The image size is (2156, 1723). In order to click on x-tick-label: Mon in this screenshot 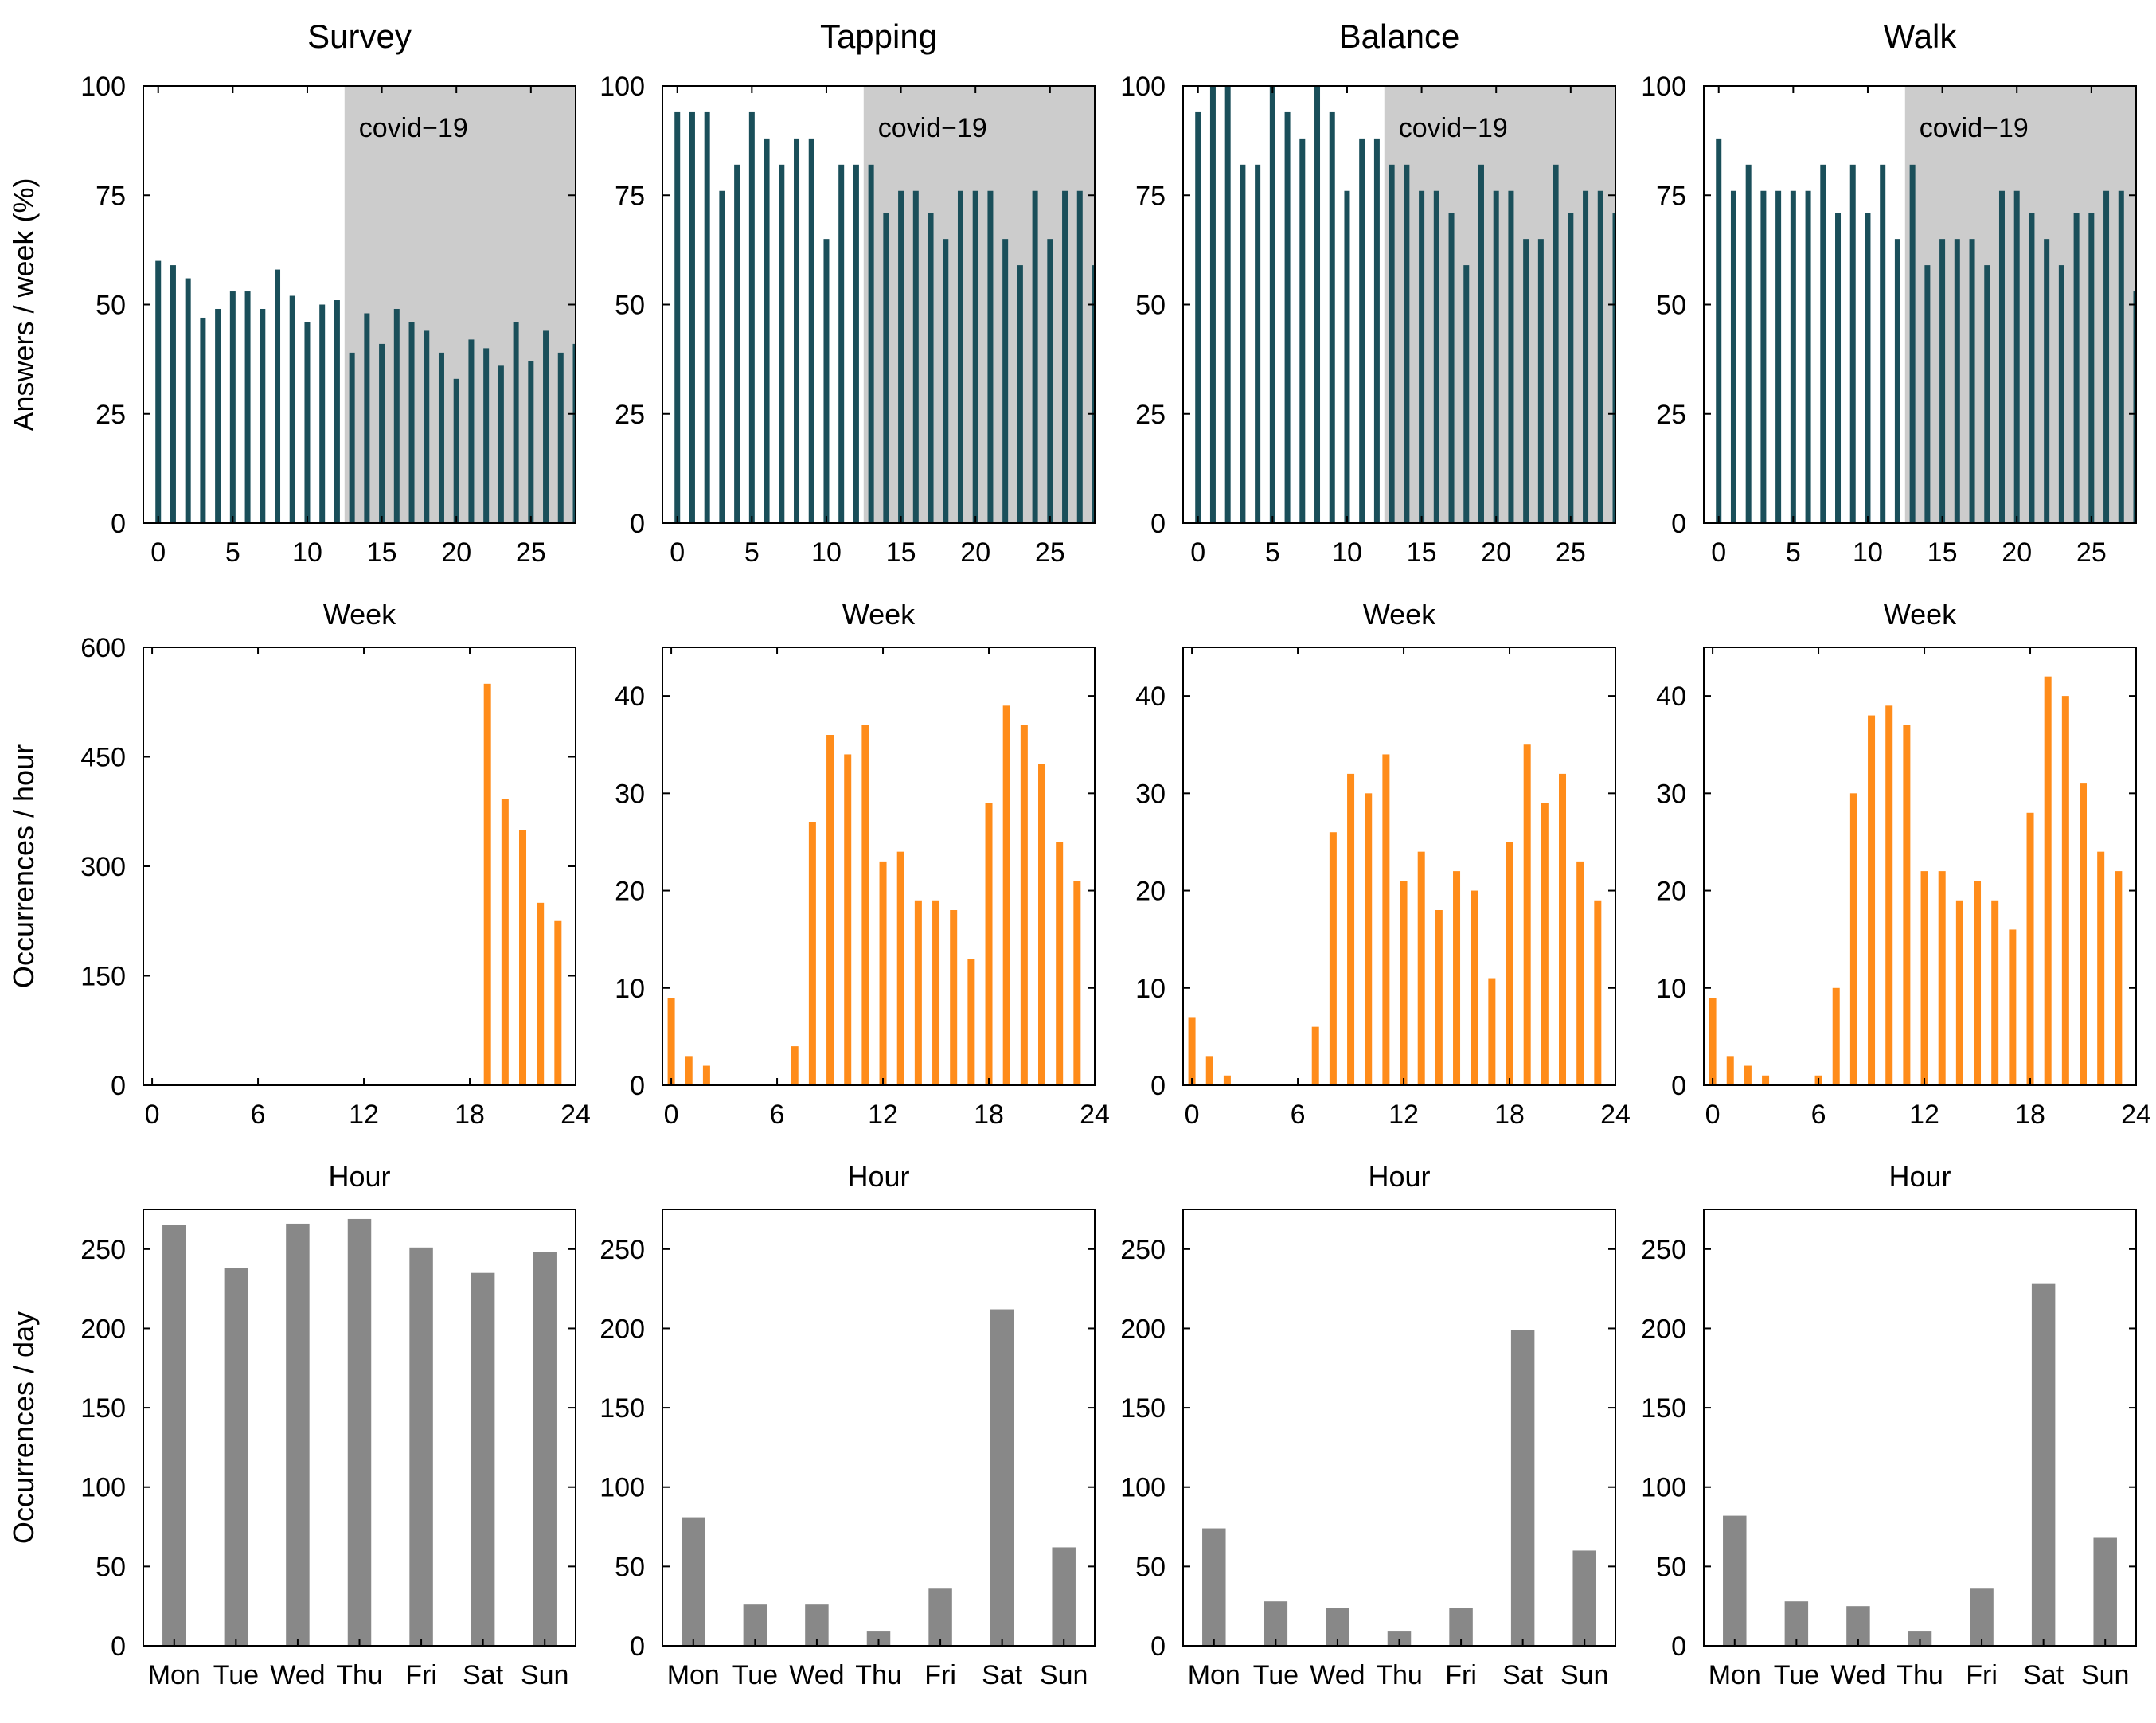, I will do `click(693, 1675)`.